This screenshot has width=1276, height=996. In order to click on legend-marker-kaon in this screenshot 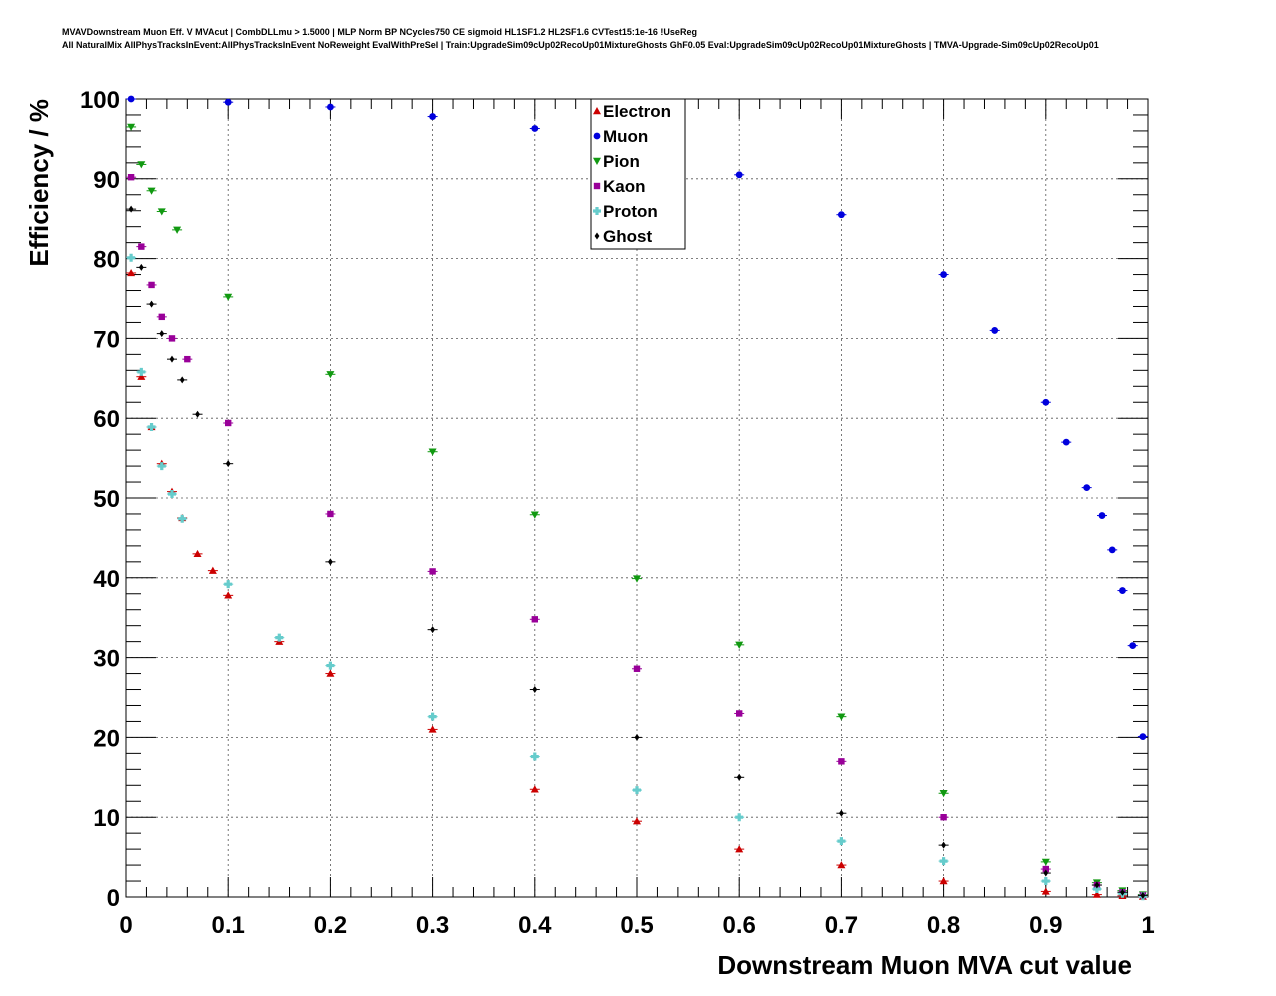, I will do `click(597, 186)`.